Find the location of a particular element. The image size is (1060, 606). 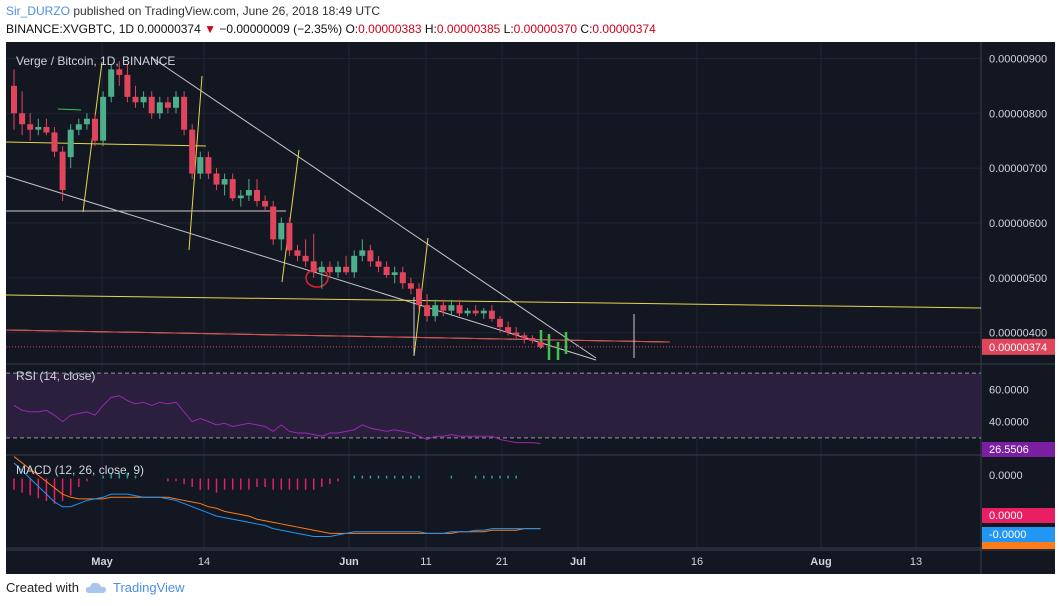

time-tick-0: May is located at coordinates (102, 562).